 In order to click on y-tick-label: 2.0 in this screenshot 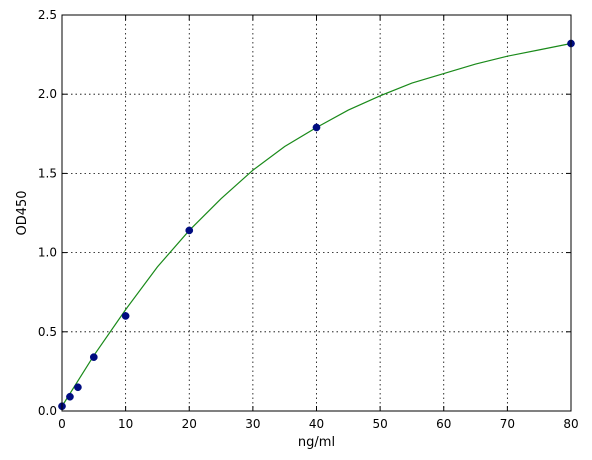, I will do `click(47, 94)`.